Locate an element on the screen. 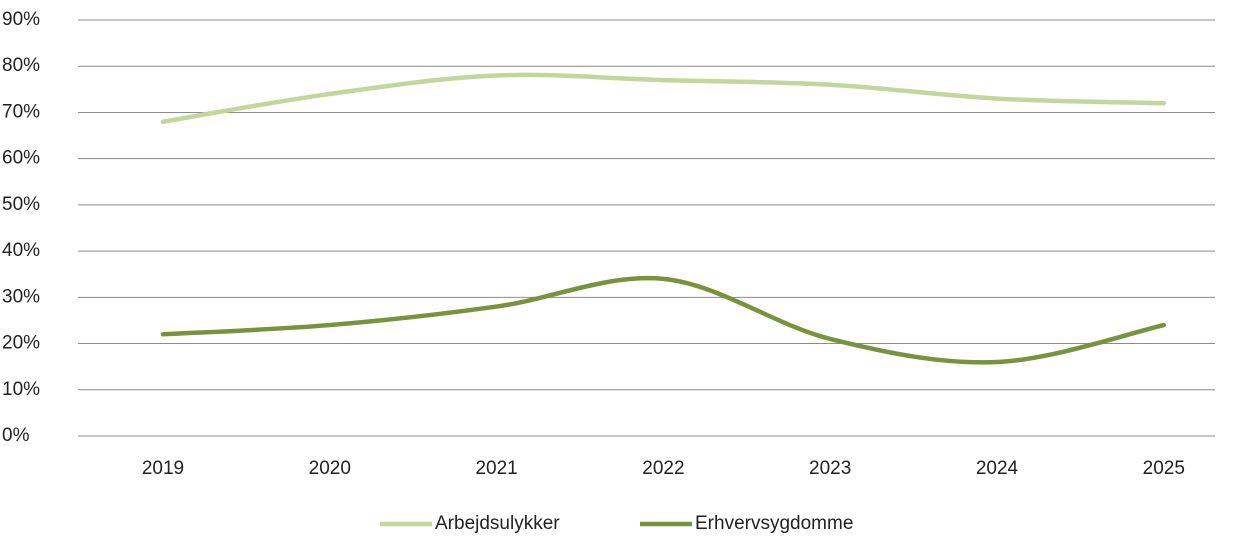  x-tick-label: 2024 is located at coordinates (997, 468).